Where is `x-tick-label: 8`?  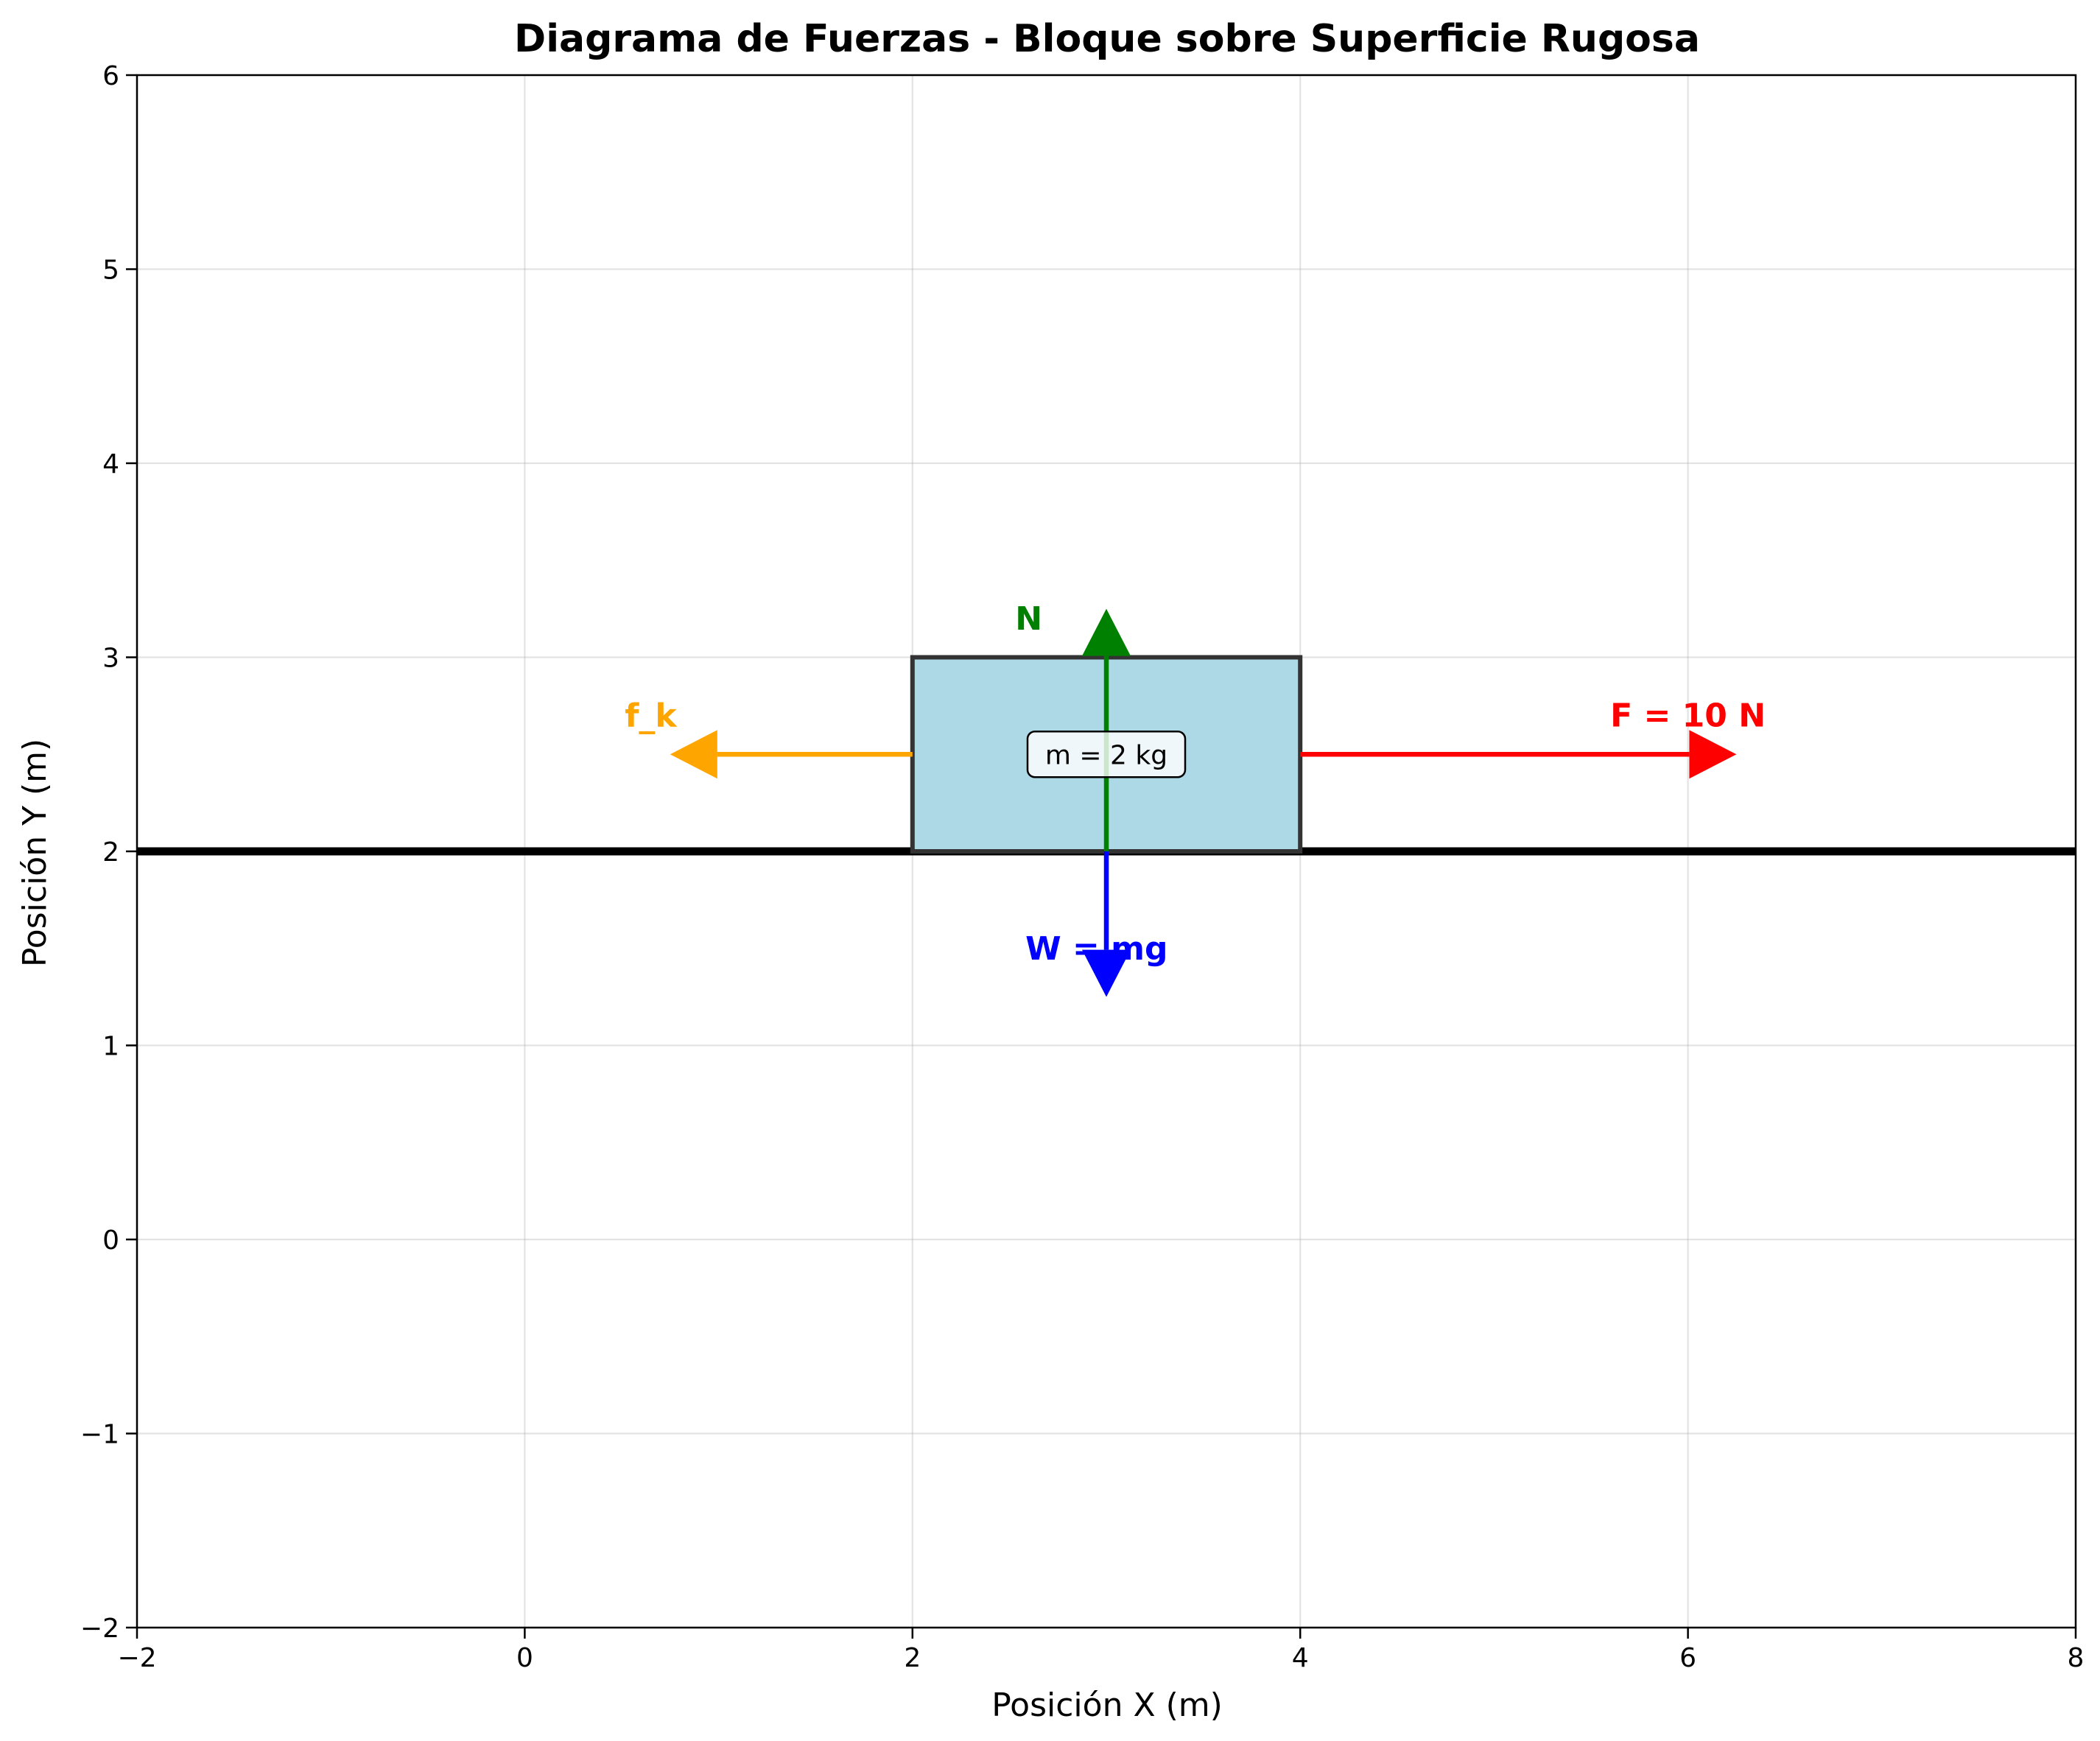
x-tick-label: 8 is located at coordinates (2076, 1658).